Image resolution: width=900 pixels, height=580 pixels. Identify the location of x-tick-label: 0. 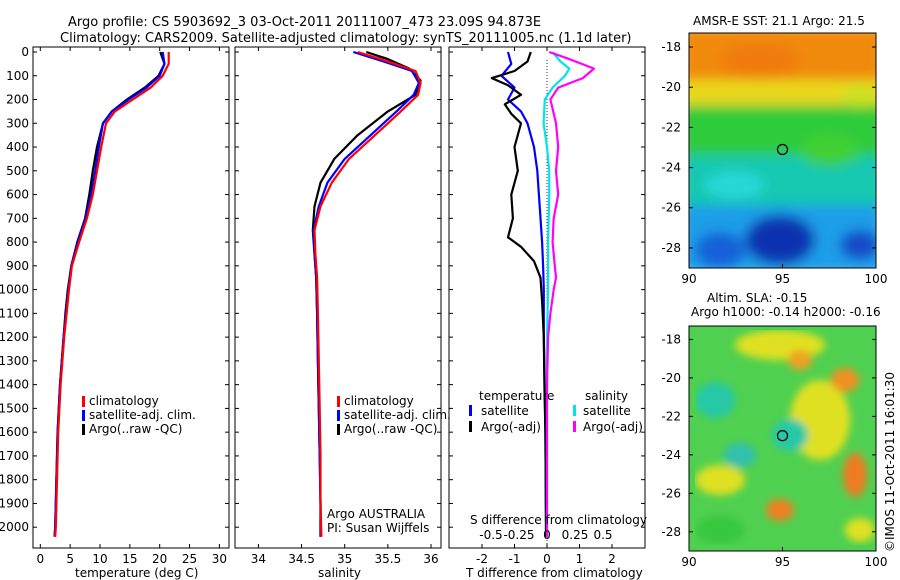
(40, 559).